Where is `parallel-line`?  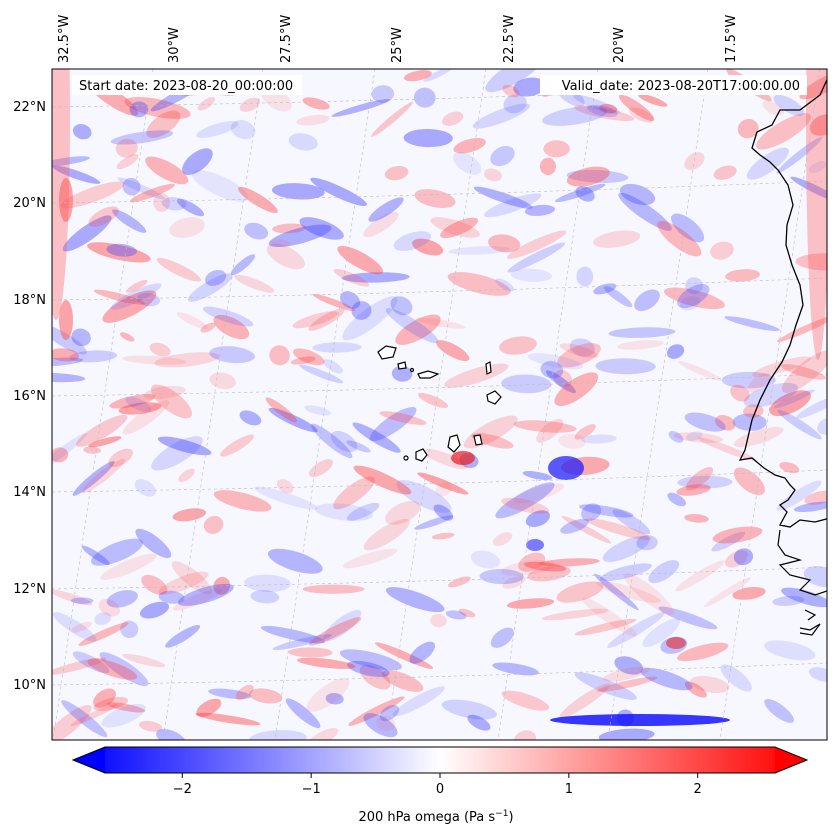 parallel-line is located at coordinates (439, 481).